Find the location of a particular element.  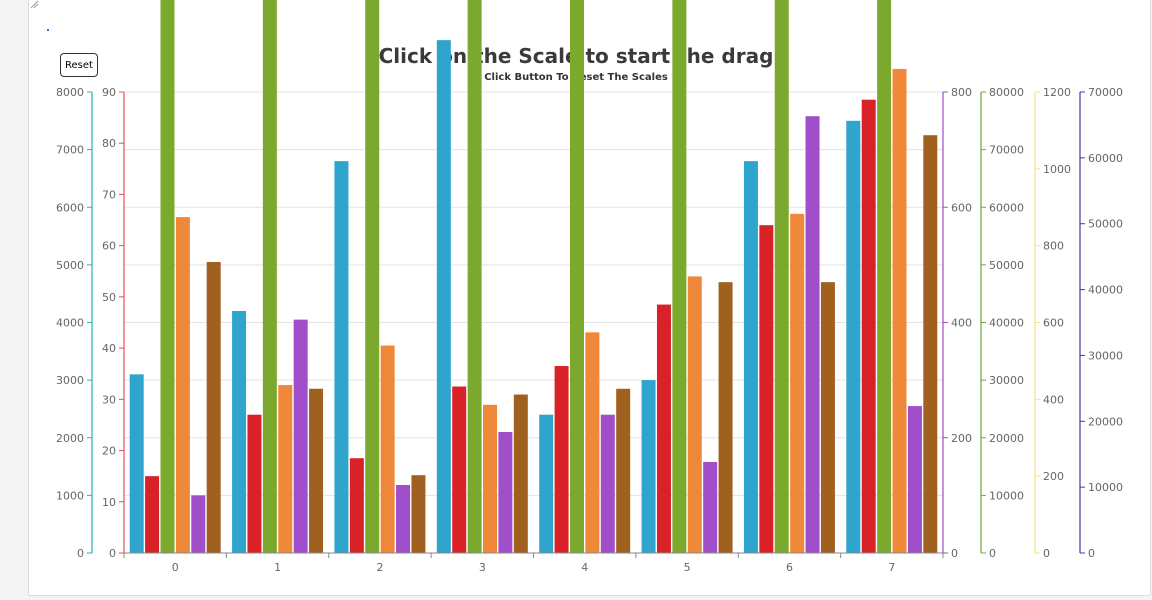

y-tick-label: 80000 is located at coordinates (1006, 92).